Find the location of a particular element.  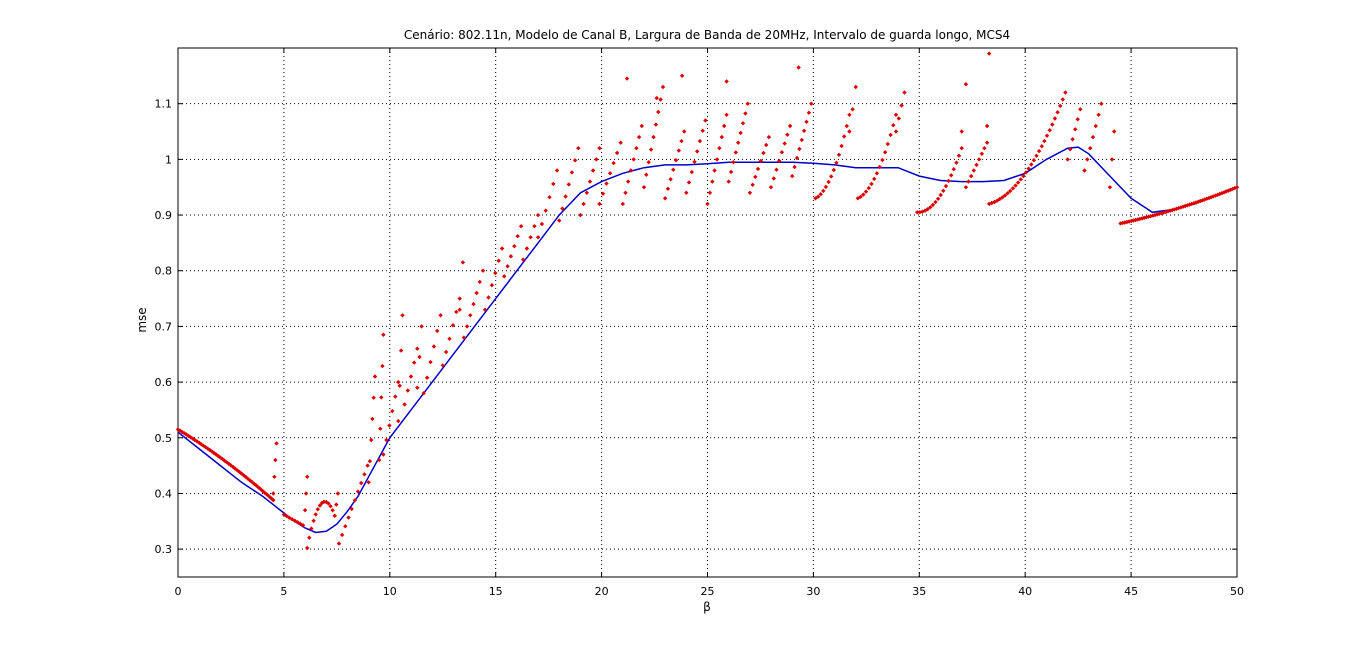

y-tick-label: 0.6 is located at coordinates (164, 382).